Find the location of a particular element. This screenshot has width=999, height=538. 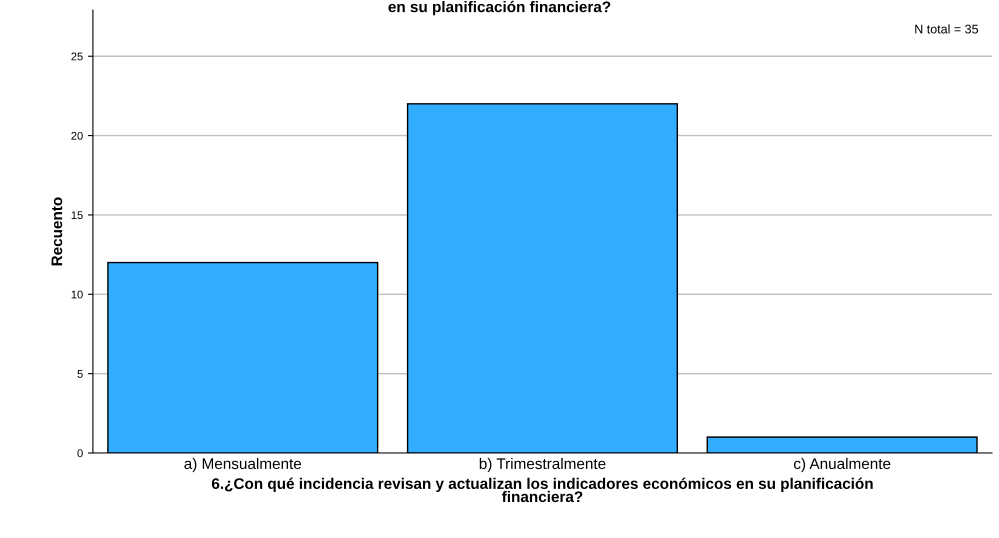

annotation: N total = 35 is located at coordinates (946, 29).